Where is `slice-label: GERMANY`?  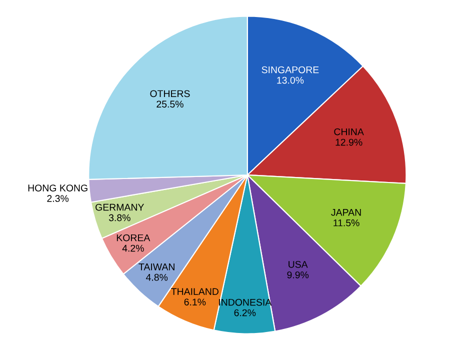
slice-label: GERMANY is located at coordinates (120, 207).